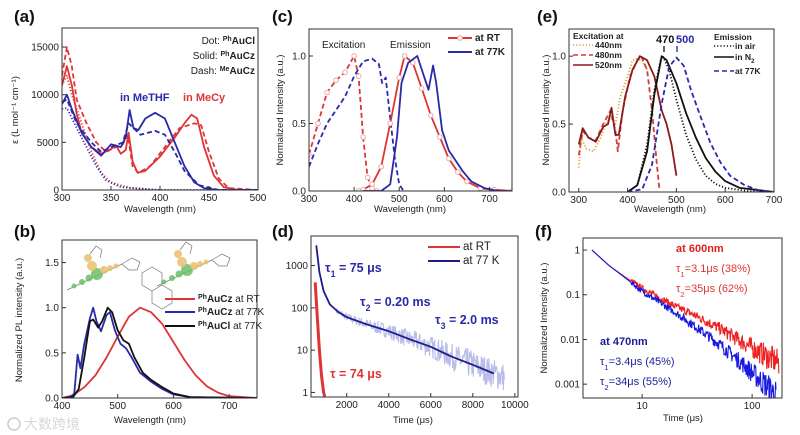  I want to click on molecular-orbital-images, so click(148, 275).